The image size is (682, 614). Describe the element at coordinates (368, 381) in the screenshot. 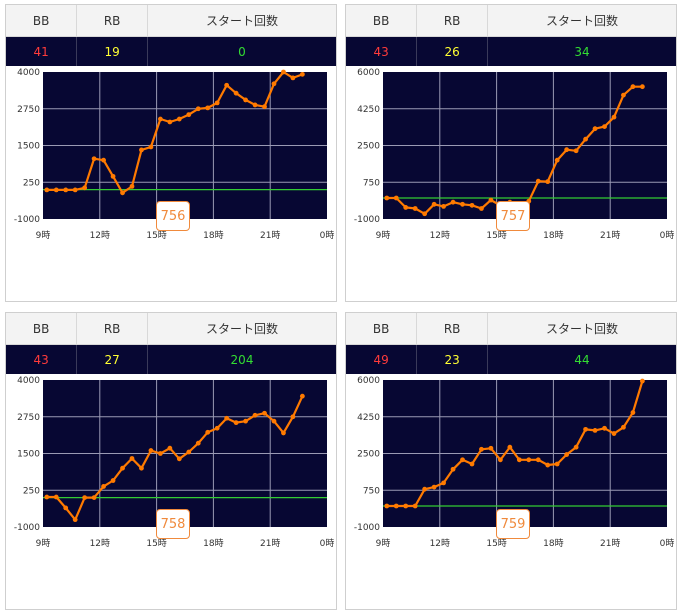

I see `y-tick-label: 6000` at that location.